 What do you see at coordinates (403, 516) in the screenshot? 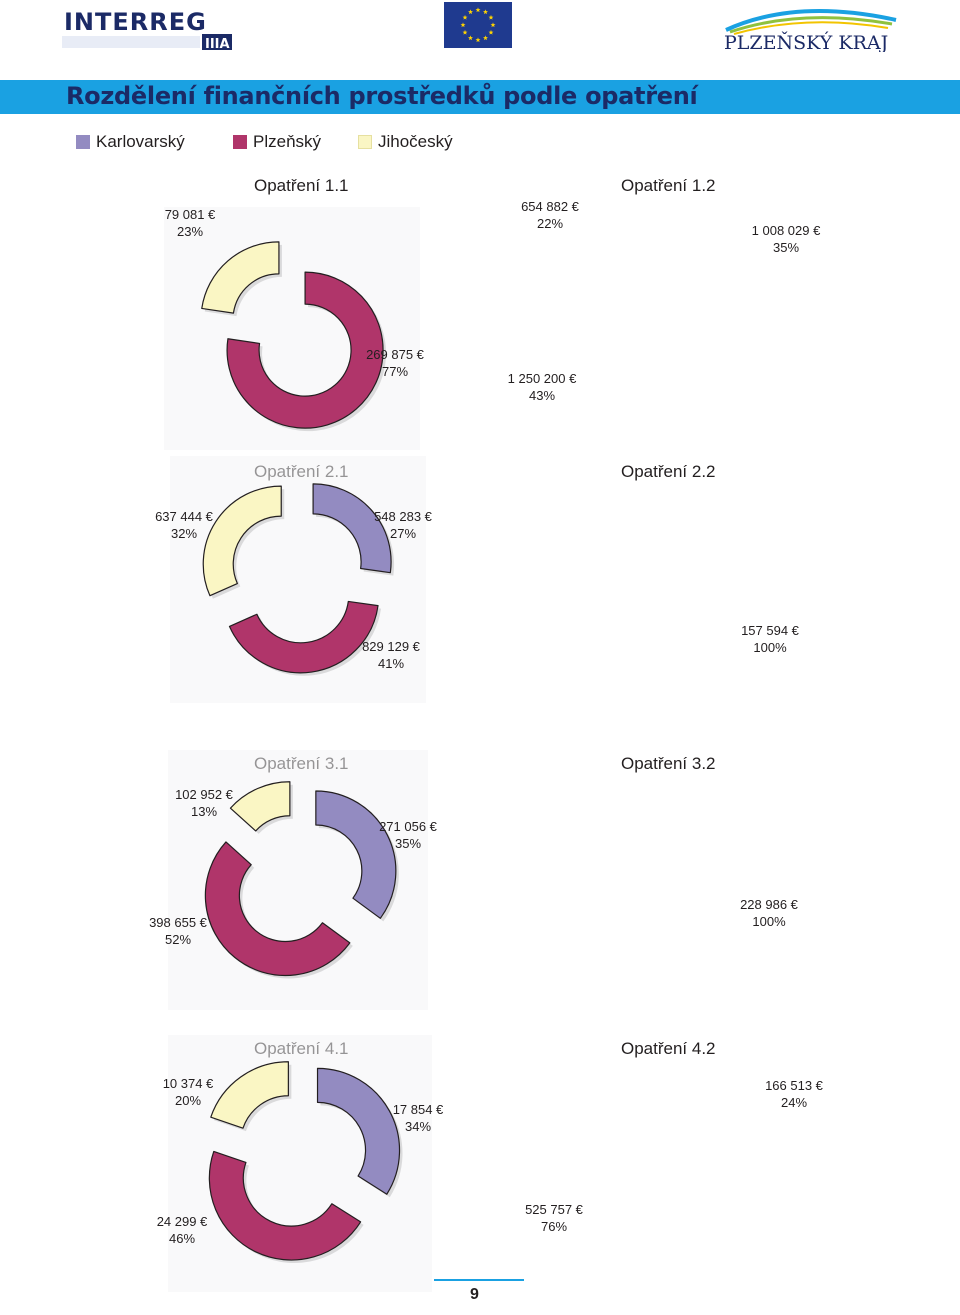
I see `data-label-amount: 548 283 €` at bounding box center [403, 516].